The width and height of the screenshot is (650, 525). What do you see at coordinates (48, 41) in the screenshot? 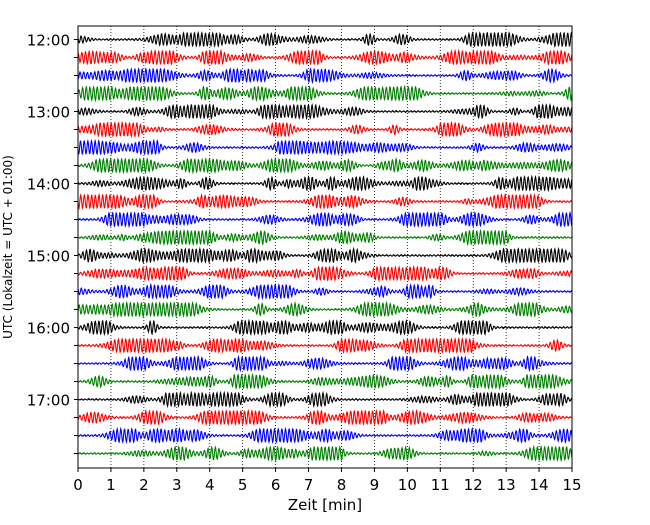
I see `y-tick-label: 12:00` at bounding box center [48, 41].